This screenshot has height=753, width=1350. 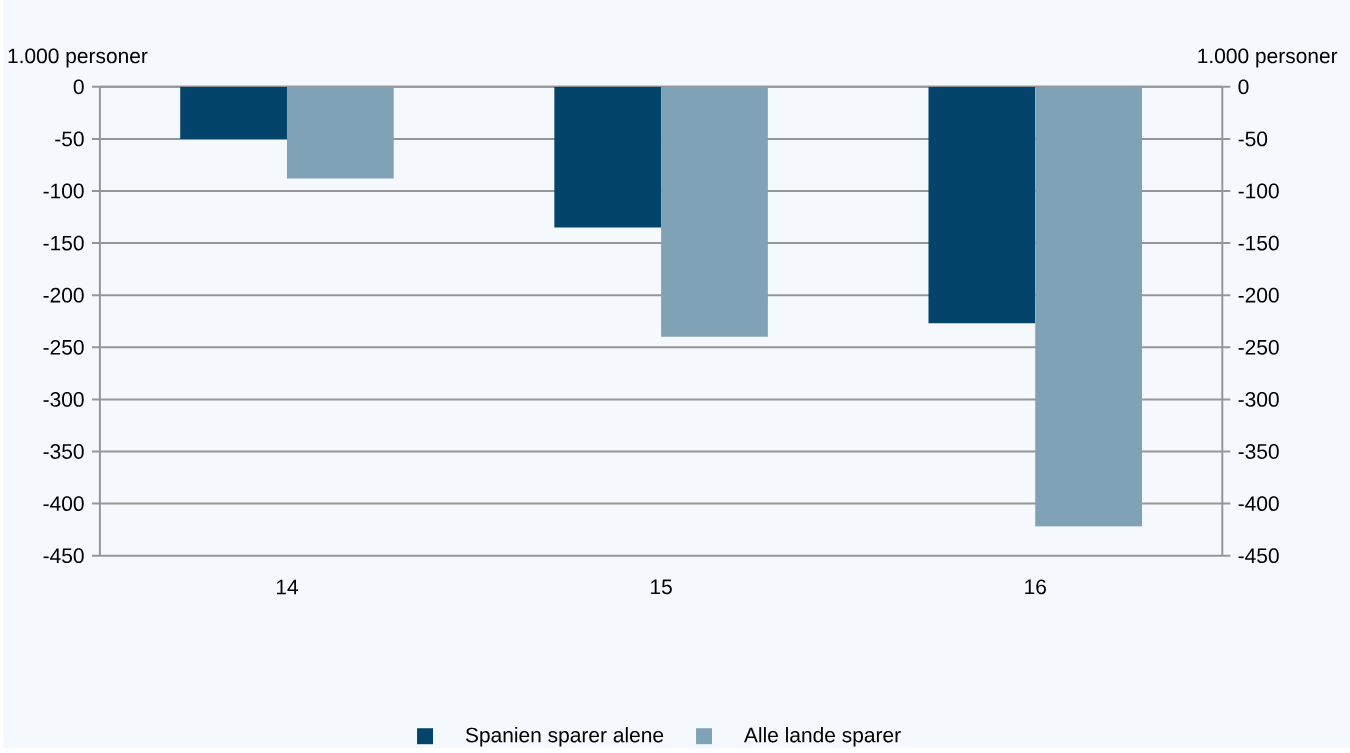 What do you see at coordinates (564, 736) in the screenshot?
I see `legend-label: Spanien sparer alene` at bounding box center [564, 736].